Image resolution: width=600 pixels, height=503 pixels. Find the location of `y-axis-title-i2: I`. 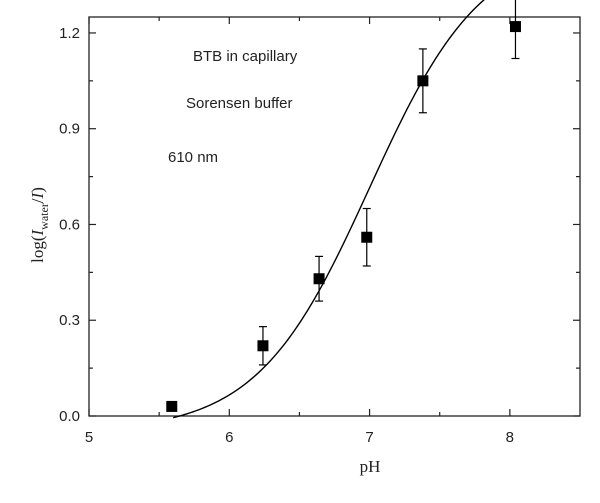

y-axis-title-i2: I is located at coordinates (37, 195).